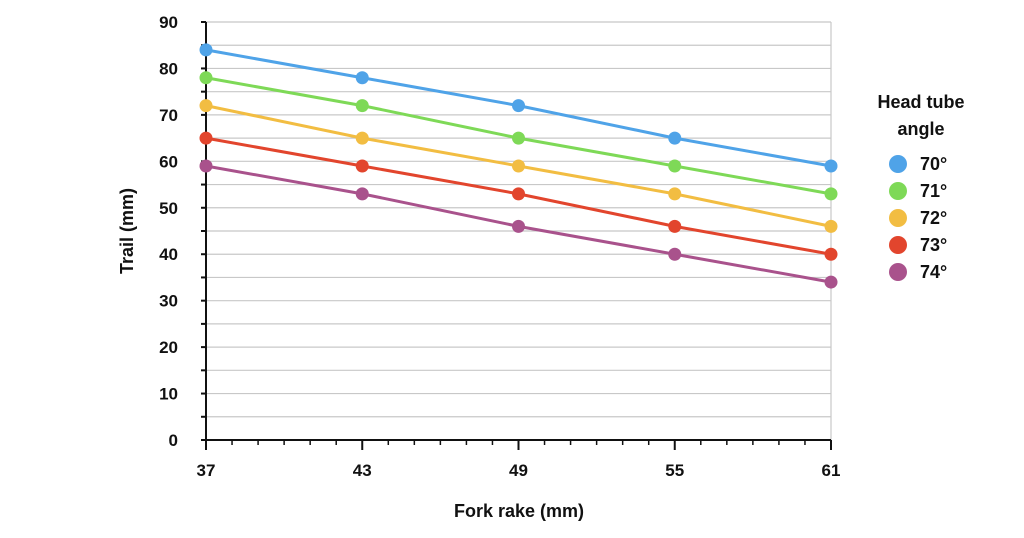 The height and width of the screenshot is (538, 1024). I want to click on x-tick-label: 55, so click(674, 470).